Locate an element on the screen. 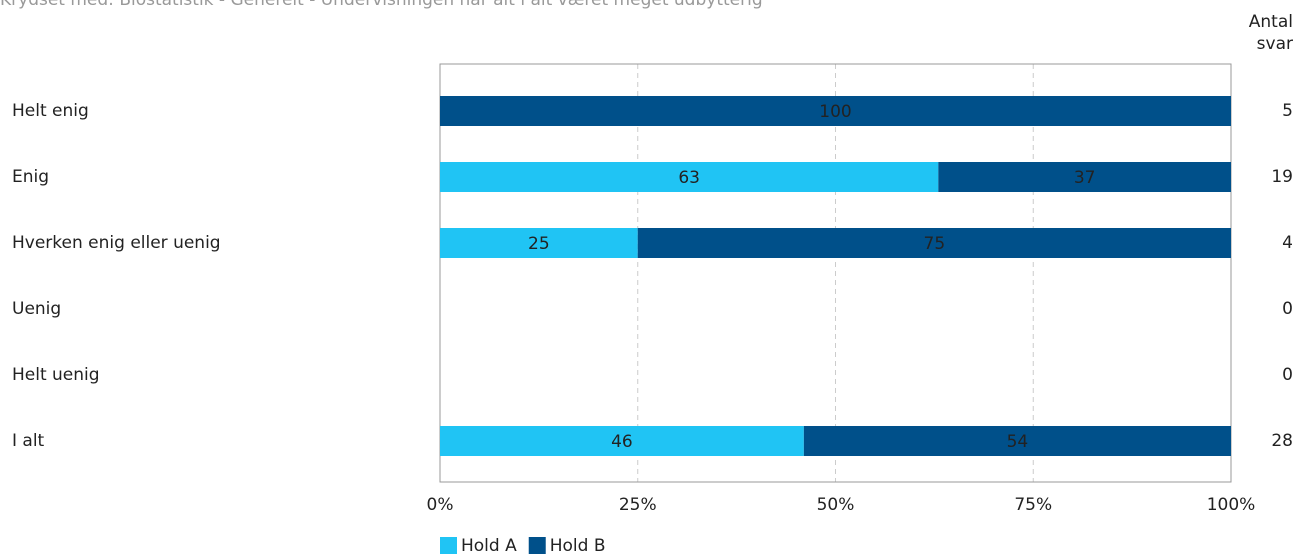 The height and width of the screenshot is (556, 1307). y-tick-label: Enig is located at coordinates (30, 177).